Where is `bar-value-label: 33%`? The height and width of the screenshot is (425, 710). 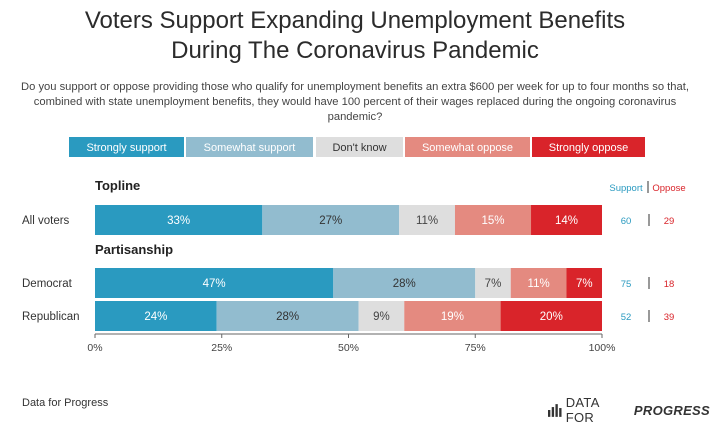
bar-value-label: 33% is located at coordinates (178, 221).